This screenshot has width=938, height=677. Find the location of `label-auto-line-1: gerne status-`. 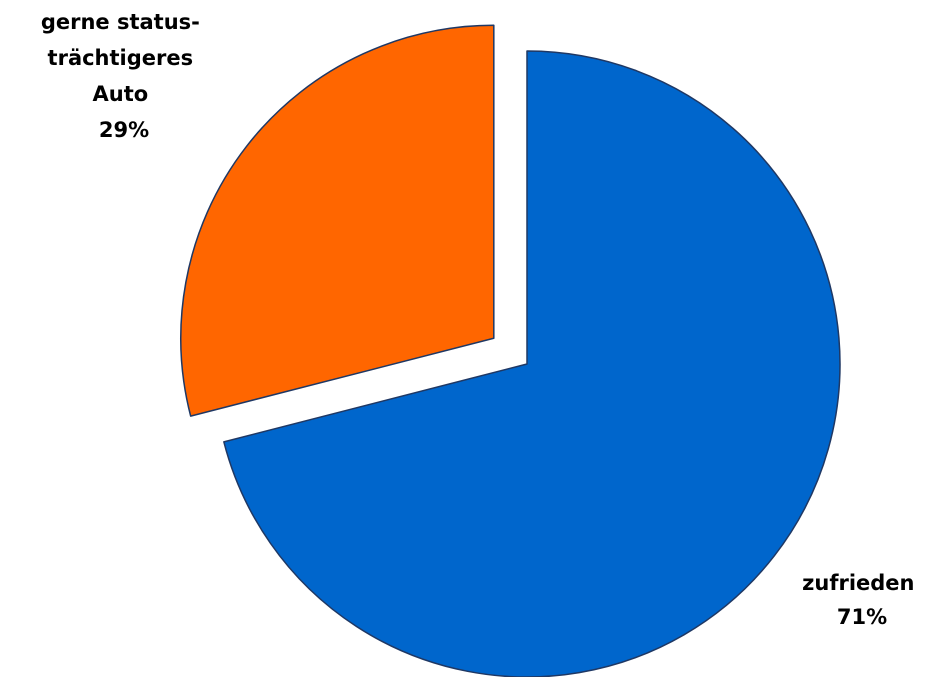

label-auto-line-1: gerne status- is located at coordinates (120, 22).